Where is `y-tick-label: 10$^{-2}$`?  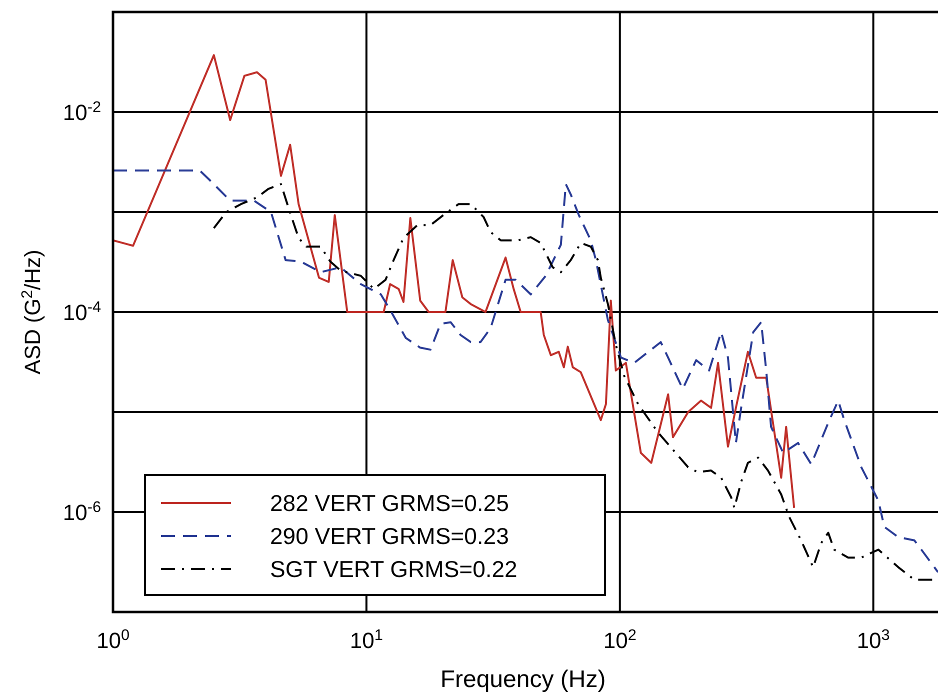
y-tick-label: 10$^{-2}$ is located at coordinates (81, 111).